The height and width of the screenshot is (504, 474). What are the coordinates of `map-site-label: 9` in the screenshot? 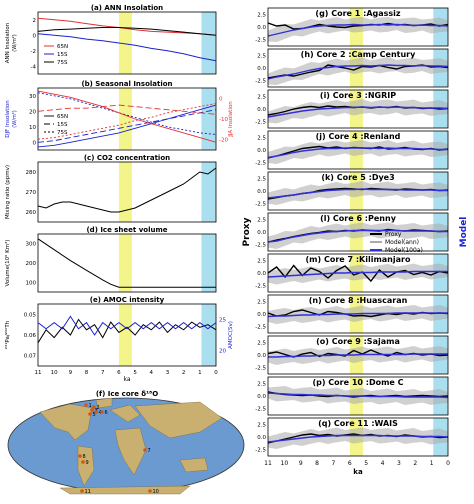 It's located at (87, 463).